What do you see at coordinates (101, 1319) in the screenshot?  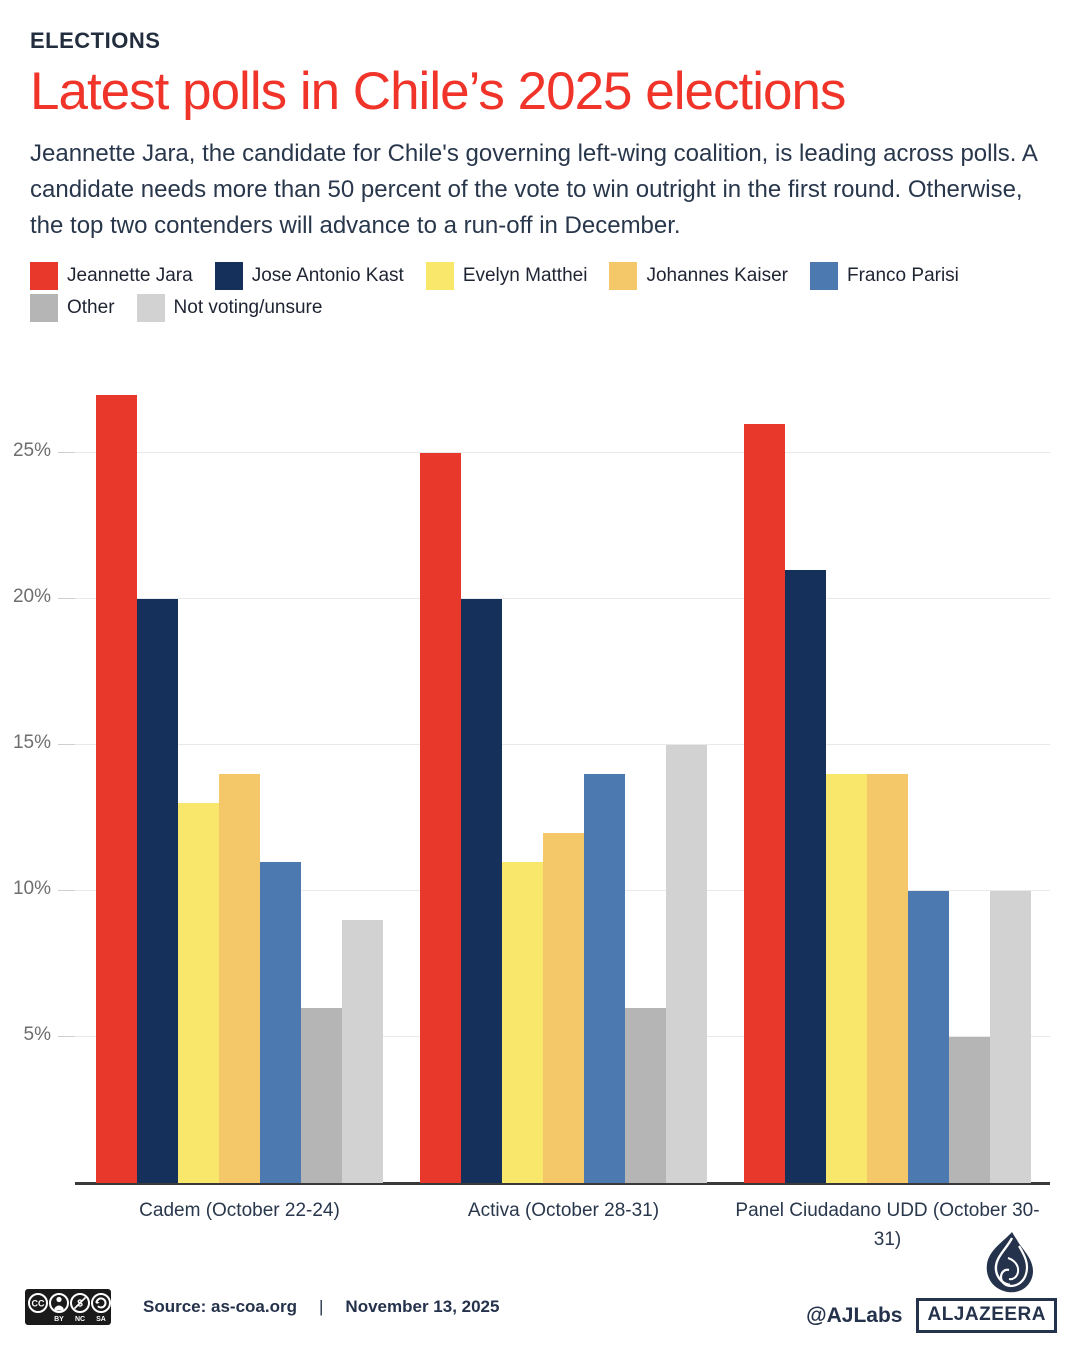 I see `cc-sa-label: SA` at bounding box center [101, 1319].